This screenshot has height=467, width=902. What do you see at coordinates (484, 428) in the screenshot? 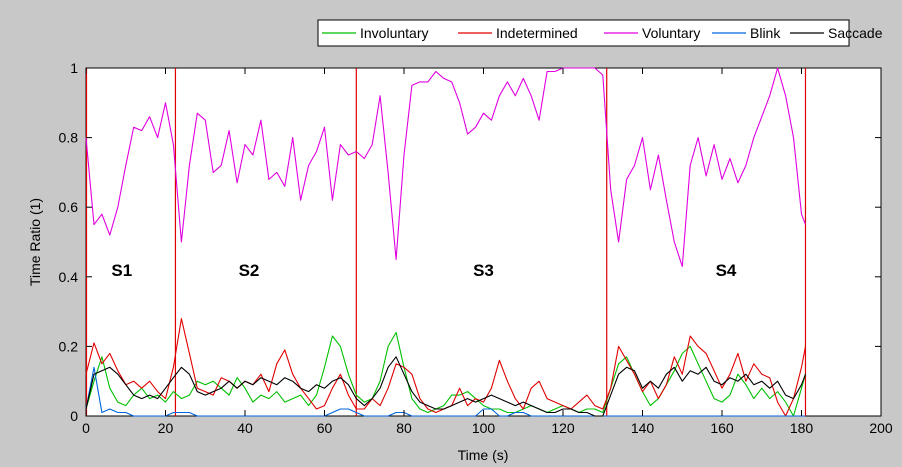
I see `x-tick-label: 100` at bounding box center [484, 428].